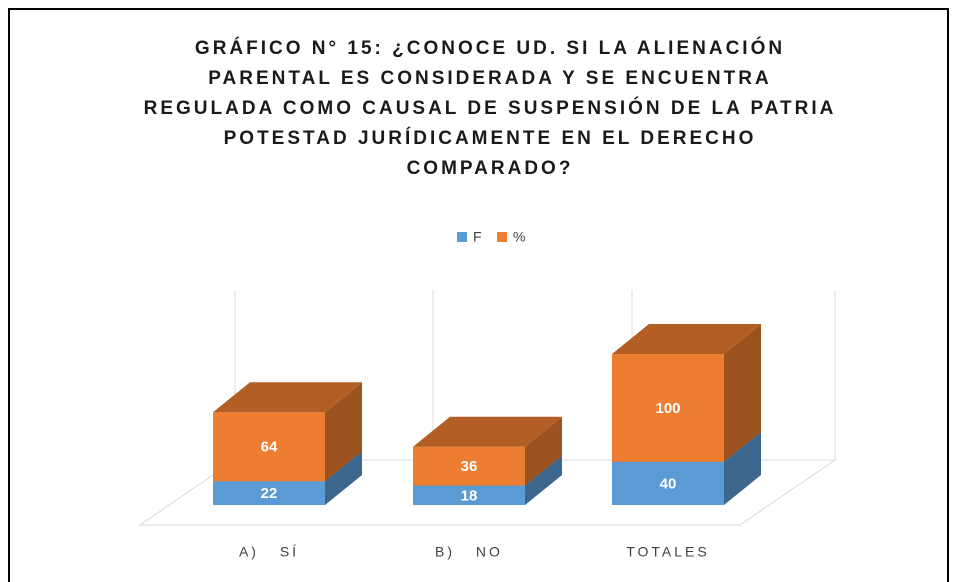 Image resolution: width=956 pixels, height=582 pixels. I want to click on data-label: 18, so click(469, 495).